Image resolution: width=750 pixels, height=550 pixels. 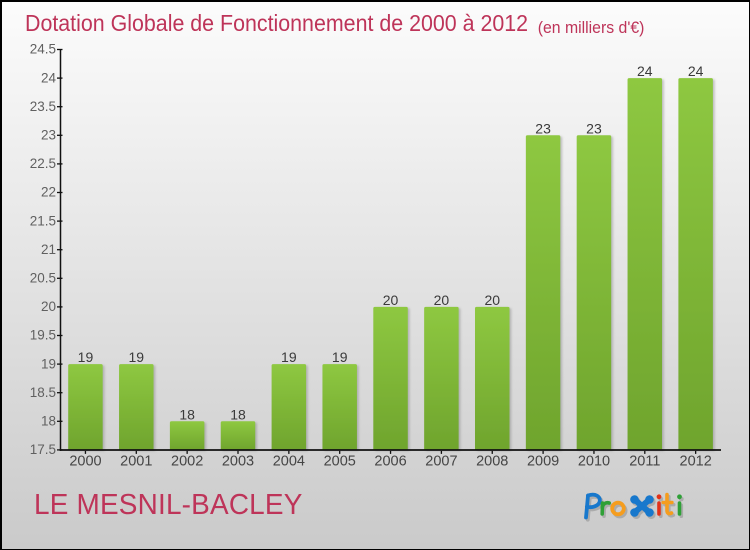 I want to click on svg-text: 22.5, so click(x=43, y=163).